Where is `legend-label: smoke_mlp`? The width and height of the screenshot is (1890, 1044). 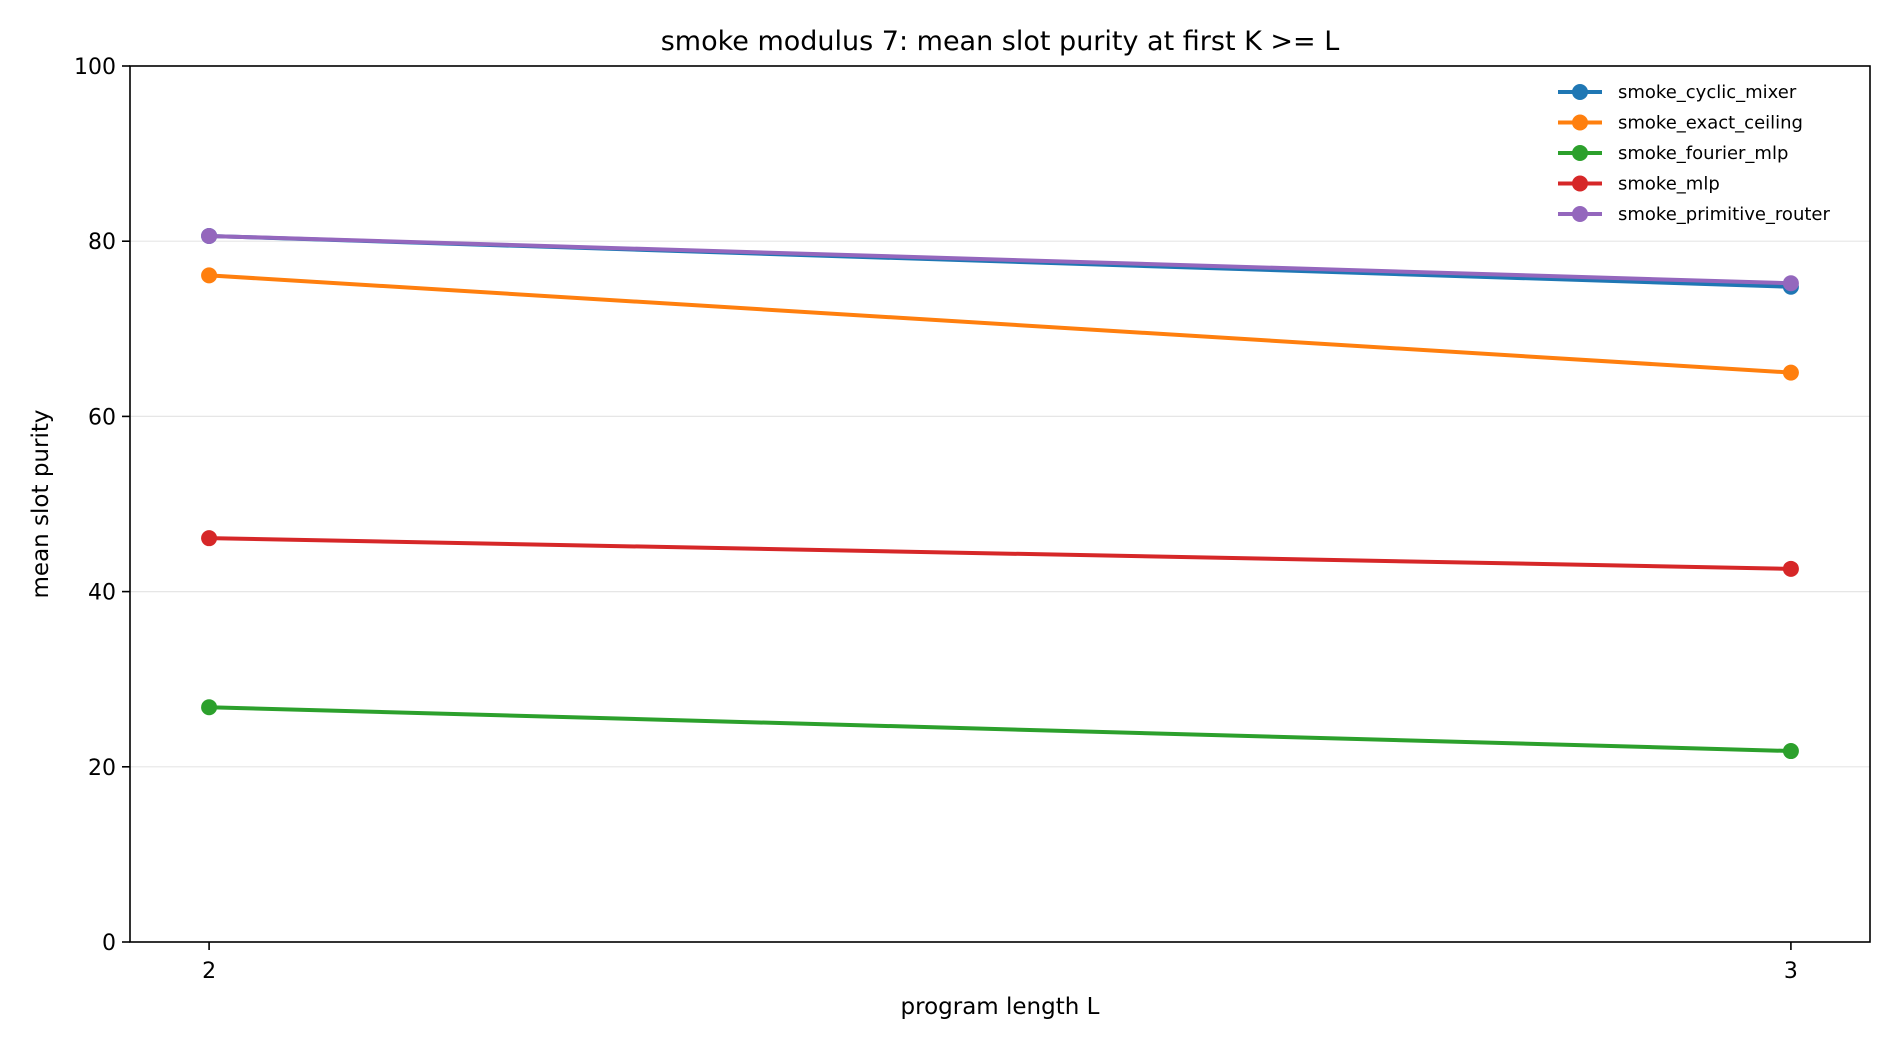
legend-label: smoke_mlp is located at coordinates (1669, 184).